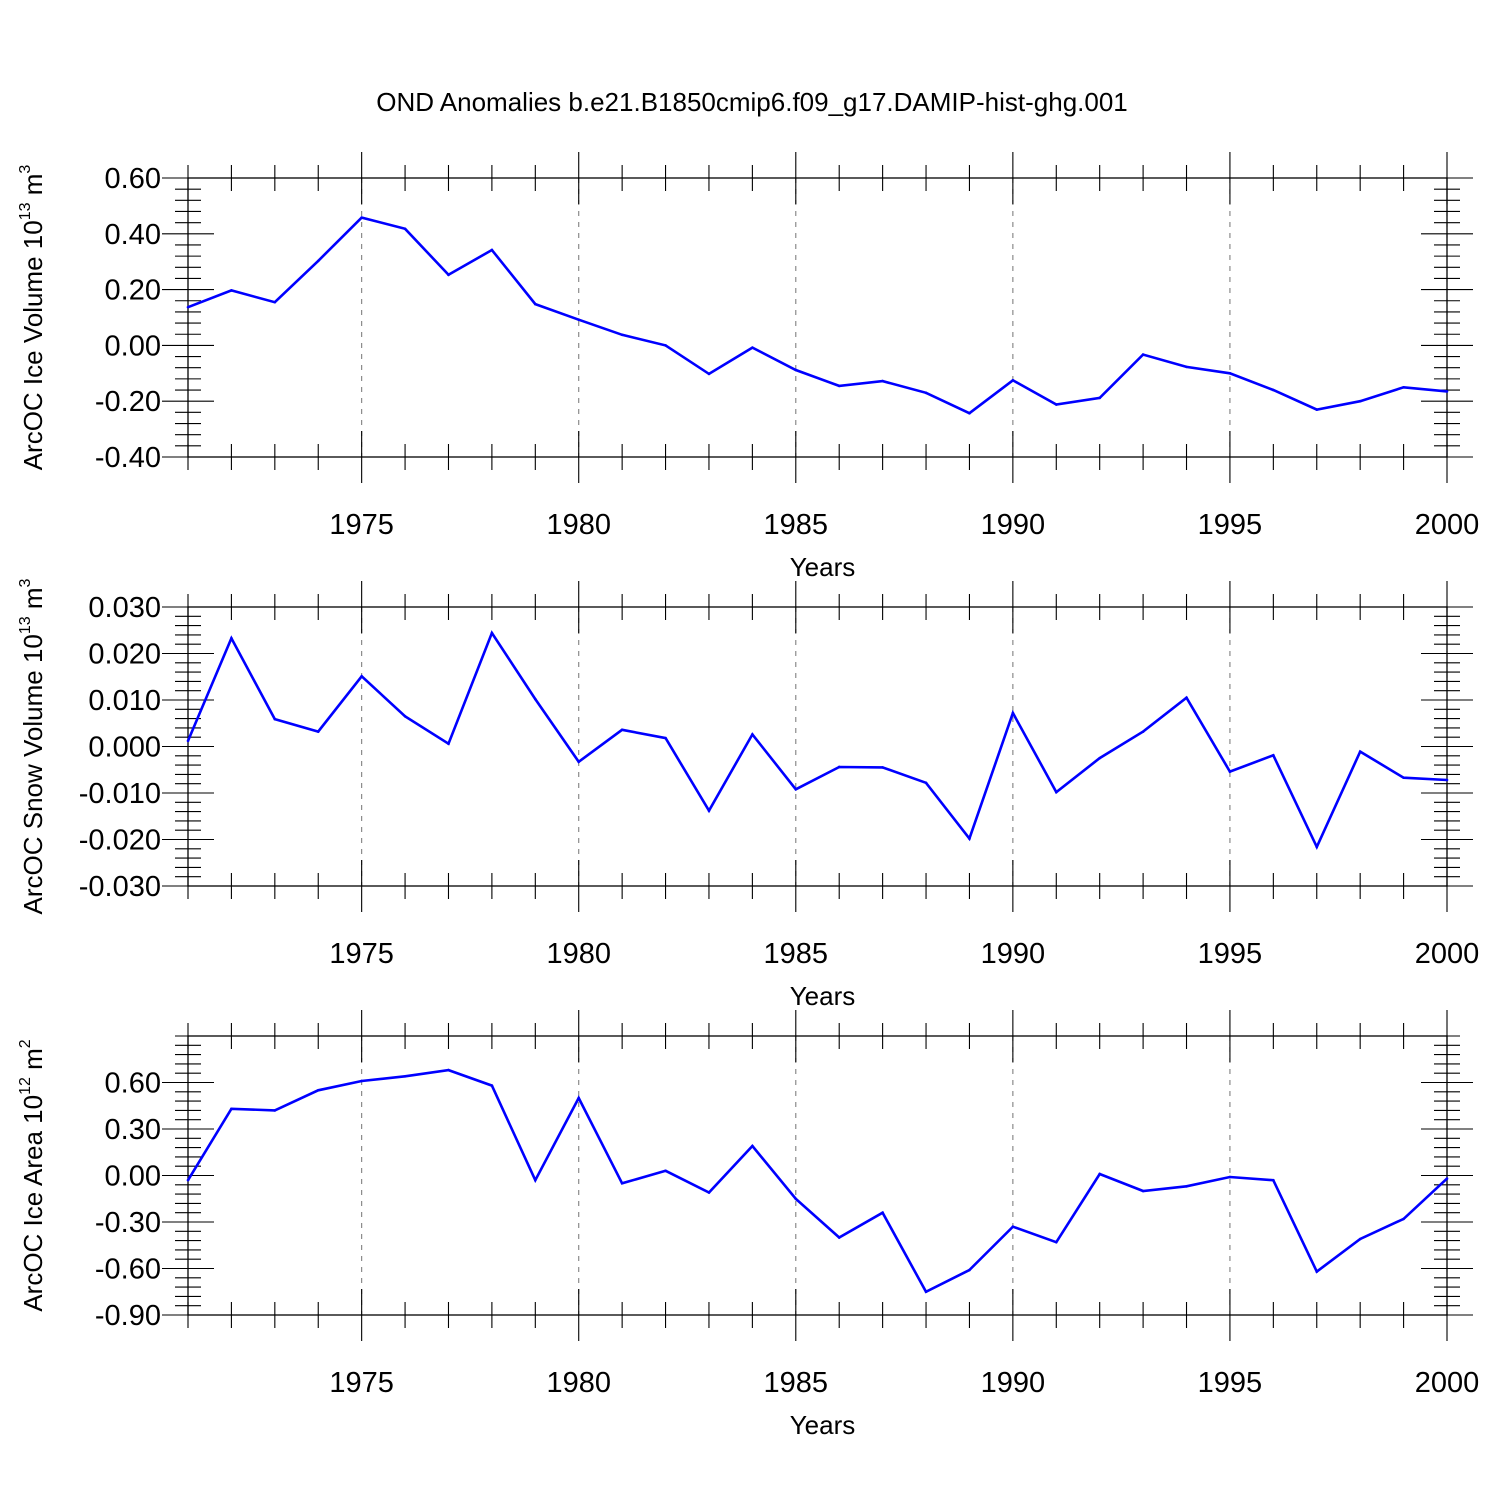 The width and height of the screenshot is (1500, 1500). What do you see at coordinates (32, 1175) in the screenshot?
I see `y-axis-title: ArcOC Ice Area 1012 m2` at bounding box center [32, 1175].